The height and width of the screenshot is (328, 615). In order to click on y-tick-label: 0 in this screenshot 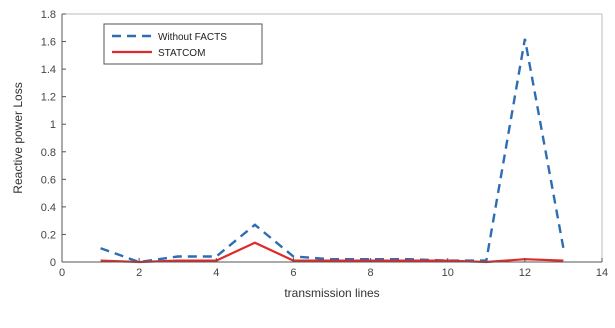, I will do `click(53, 263)`.